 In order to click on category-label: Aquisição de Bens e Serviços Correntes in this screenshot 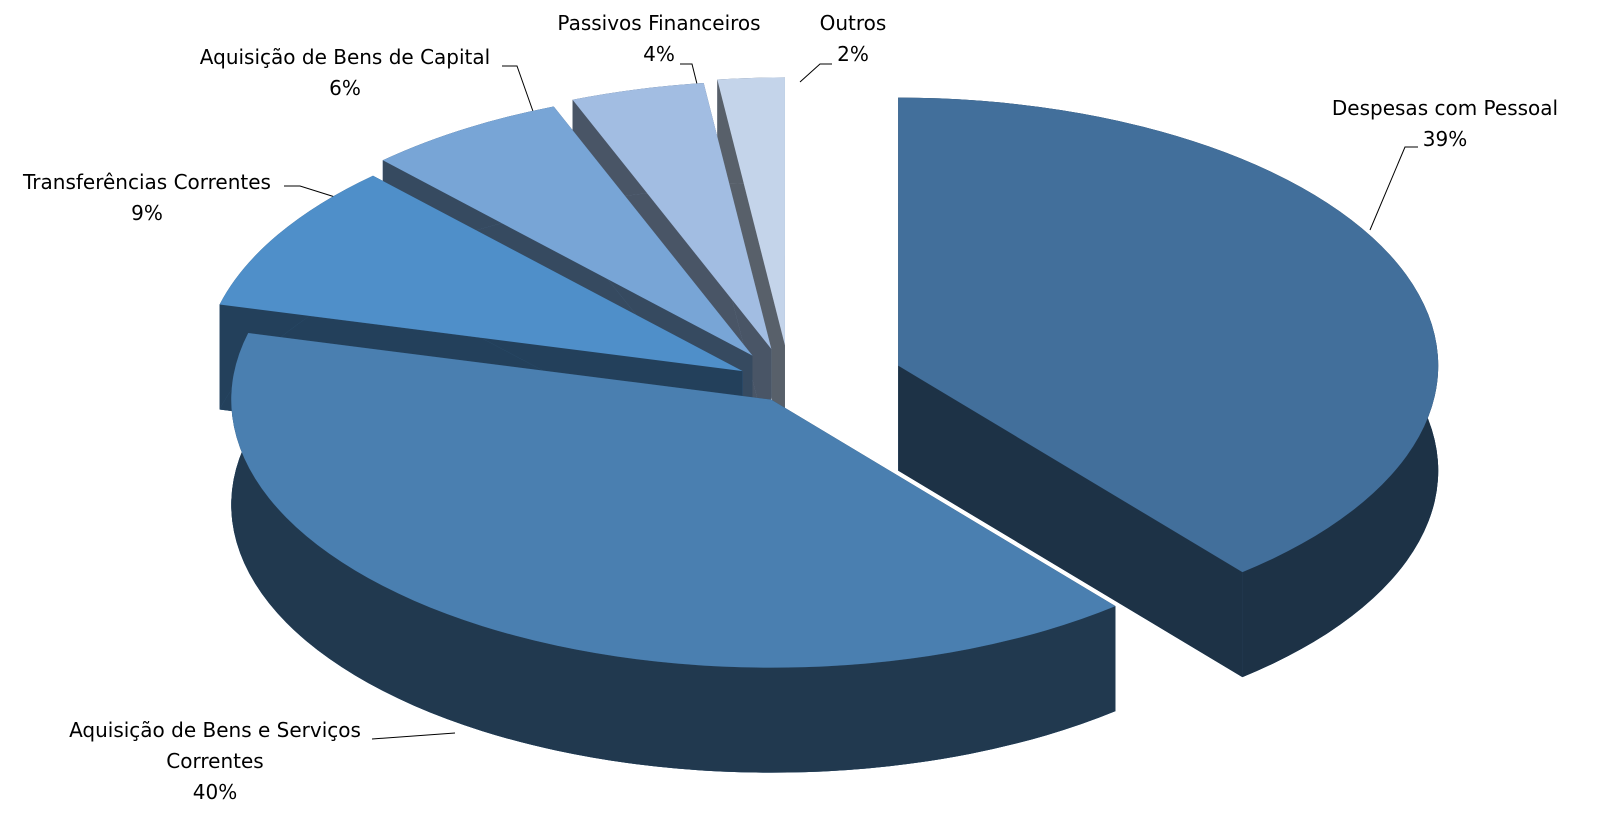, I will do `click(215, 745)`.